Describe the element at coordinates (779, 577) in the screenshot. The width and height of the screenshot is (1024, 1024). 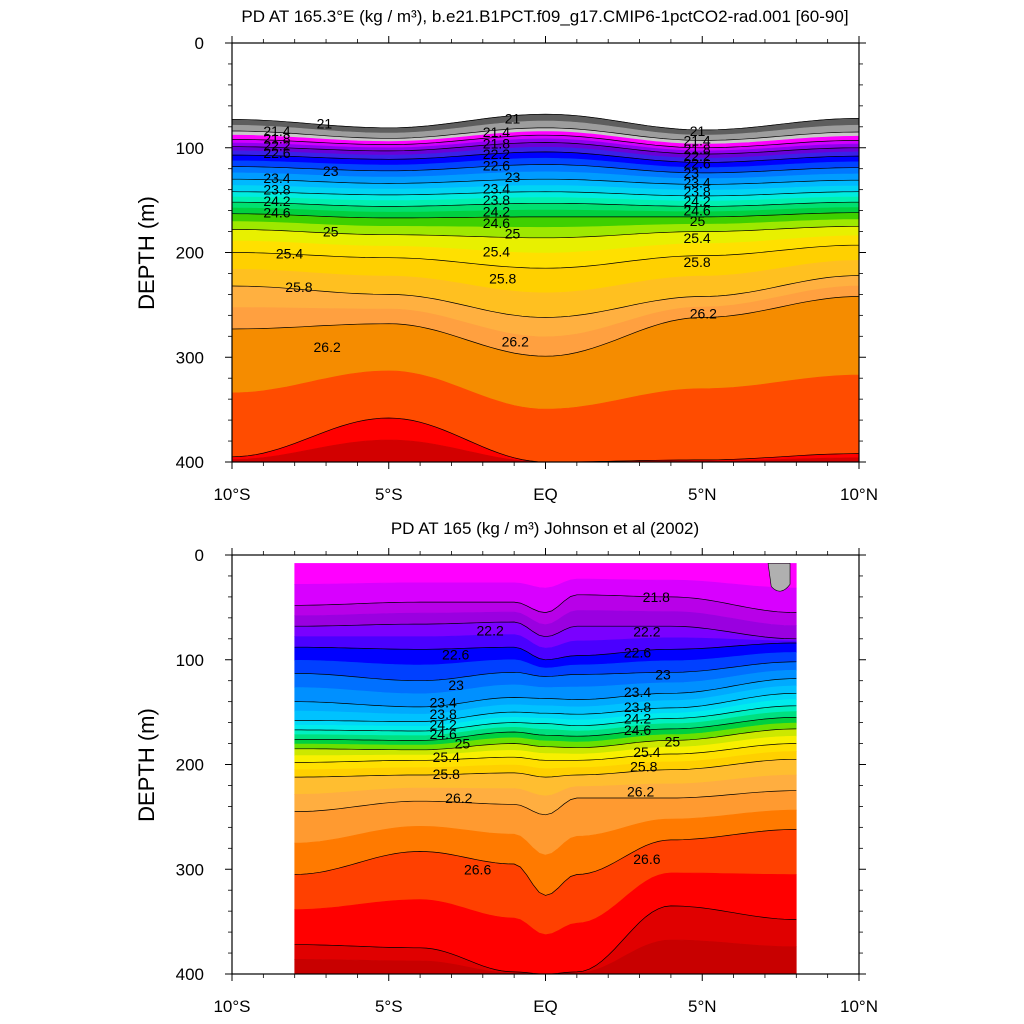
I see `missing-data-patch` at that location.